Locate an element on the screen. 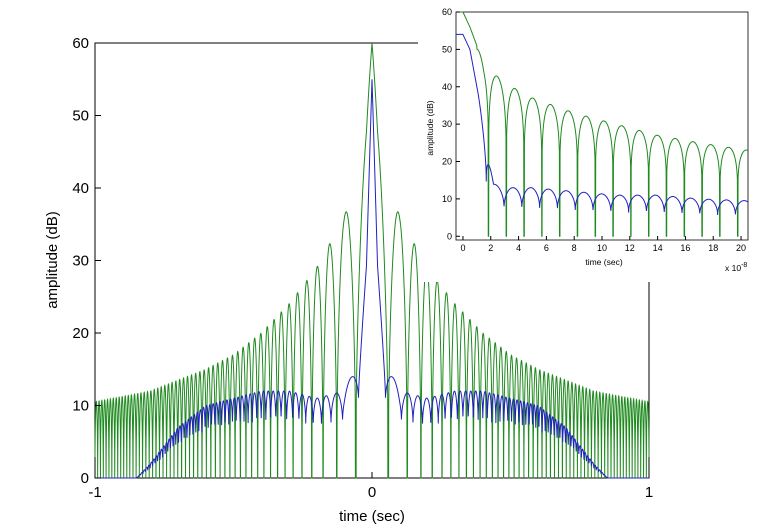  inset-x-tick-label: 18 is located at coordinates (713, 248).